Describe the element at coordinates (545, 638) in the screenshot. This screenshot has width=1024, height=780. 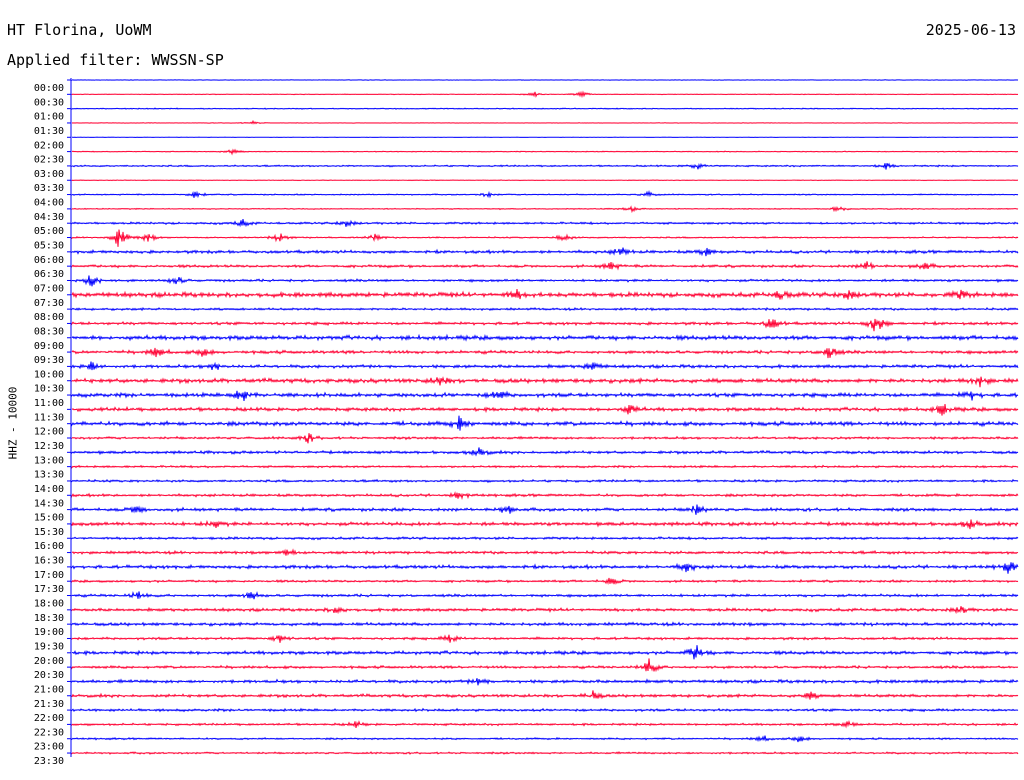
I see `trace-row-1930` at that location.